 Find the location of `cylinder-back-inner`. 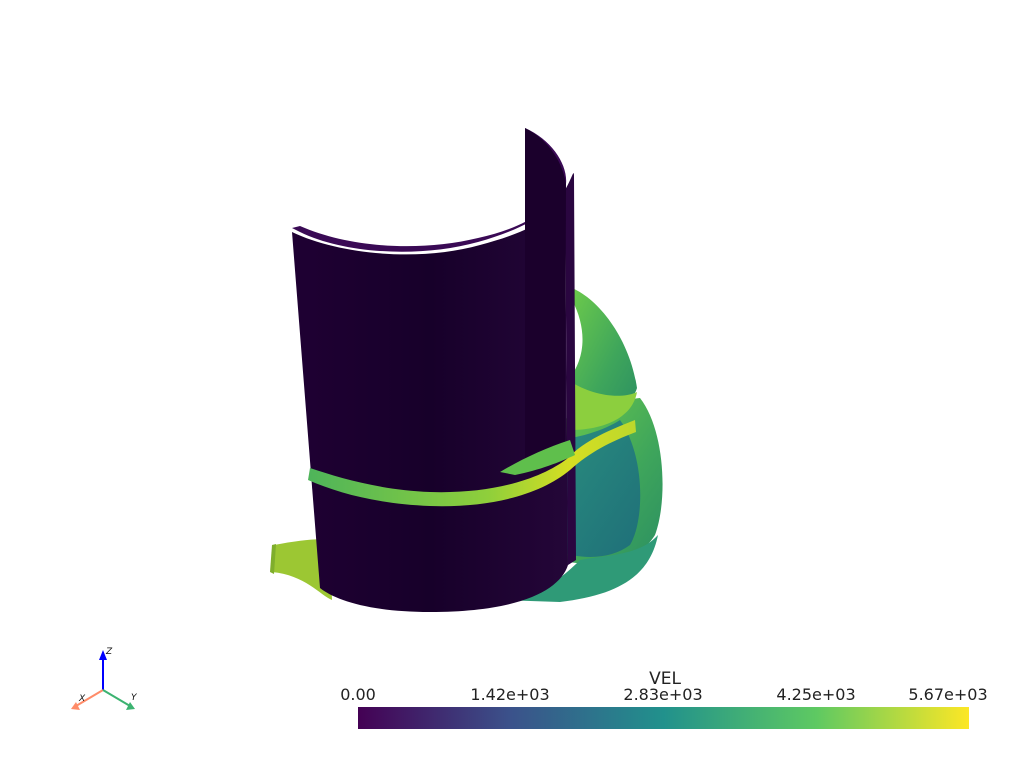

cylinder-back-inner is located at coordinates (545, 296).